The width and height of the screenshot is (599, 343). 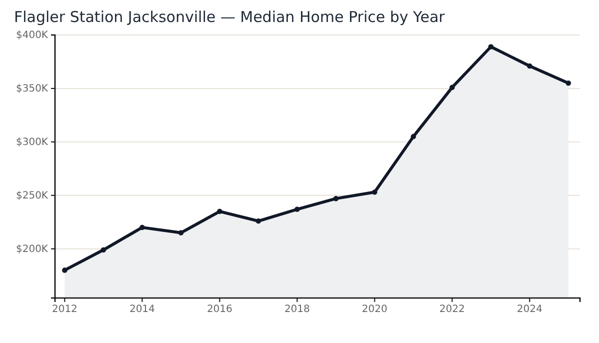 What do you see at coordinates (65, 310) in the screenshot?
I see `x-tick-label: 2012` at bounding box center [65, 310].